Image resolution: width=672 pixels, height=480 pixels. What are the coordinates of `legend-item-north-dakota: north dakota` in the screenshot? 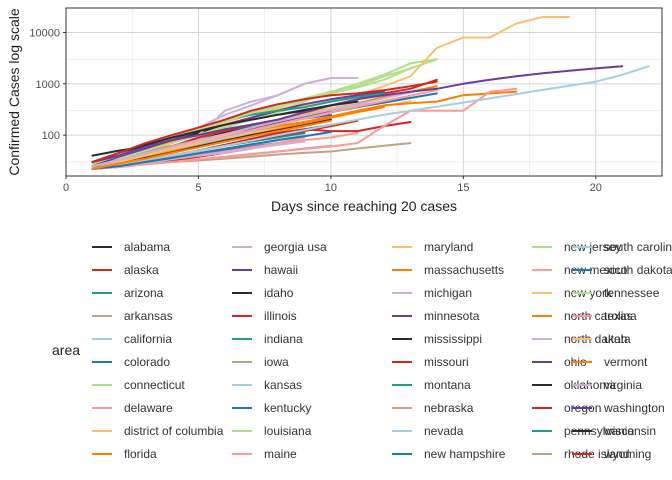 It's located at (581, 339).